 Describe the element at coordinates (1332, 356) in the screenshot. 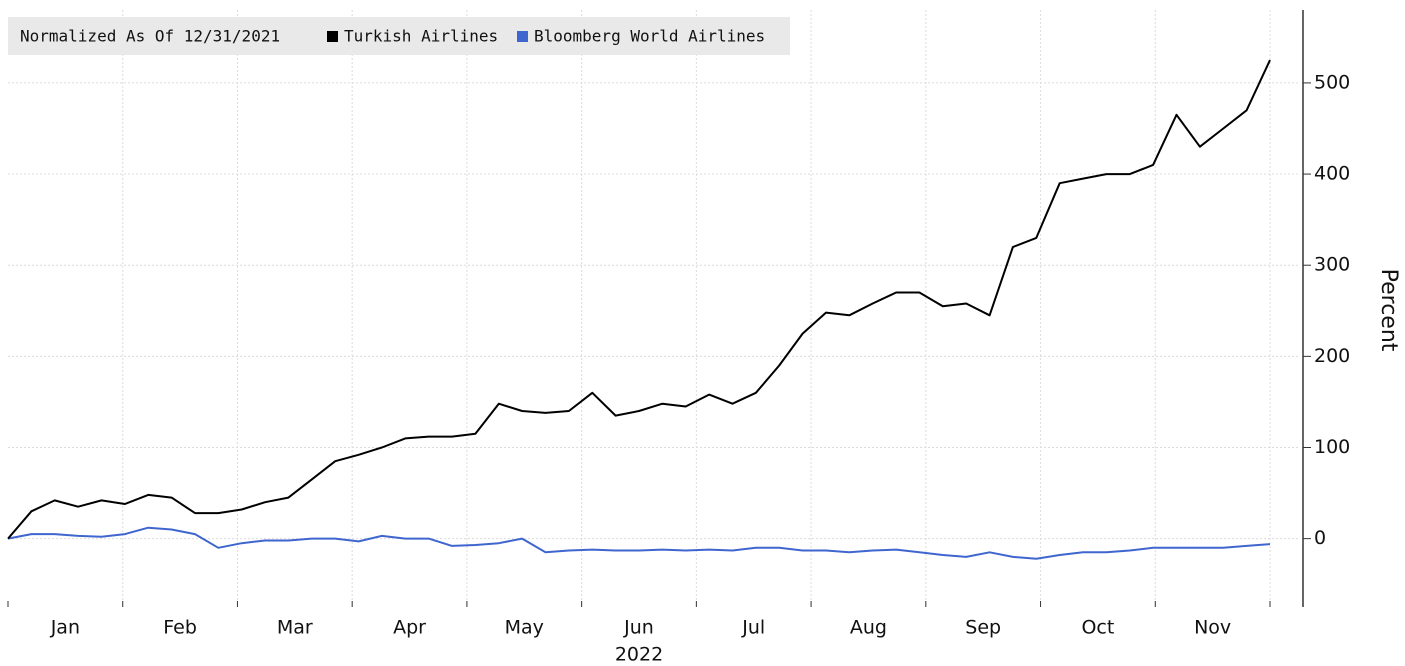

I see `y-tick-label: 200` at that location.